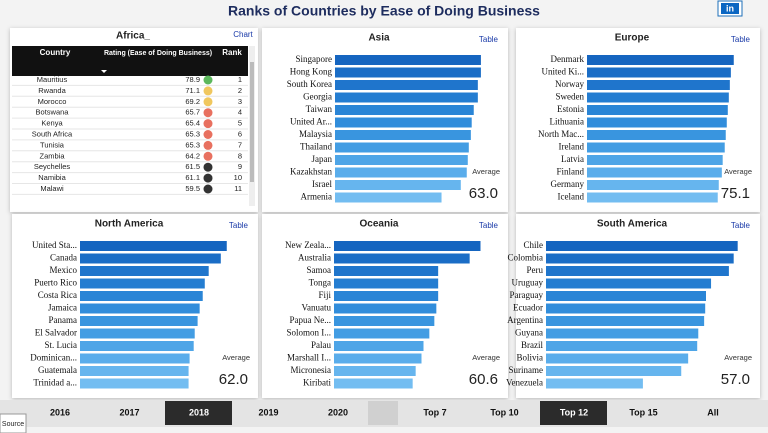  I want to click on separator, so click(383, 413).